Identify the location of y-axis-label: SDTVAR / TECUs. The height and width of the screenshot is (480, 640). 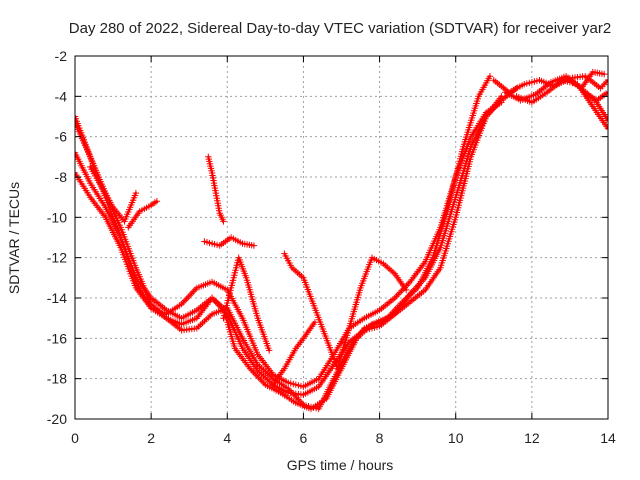
(14, 238).